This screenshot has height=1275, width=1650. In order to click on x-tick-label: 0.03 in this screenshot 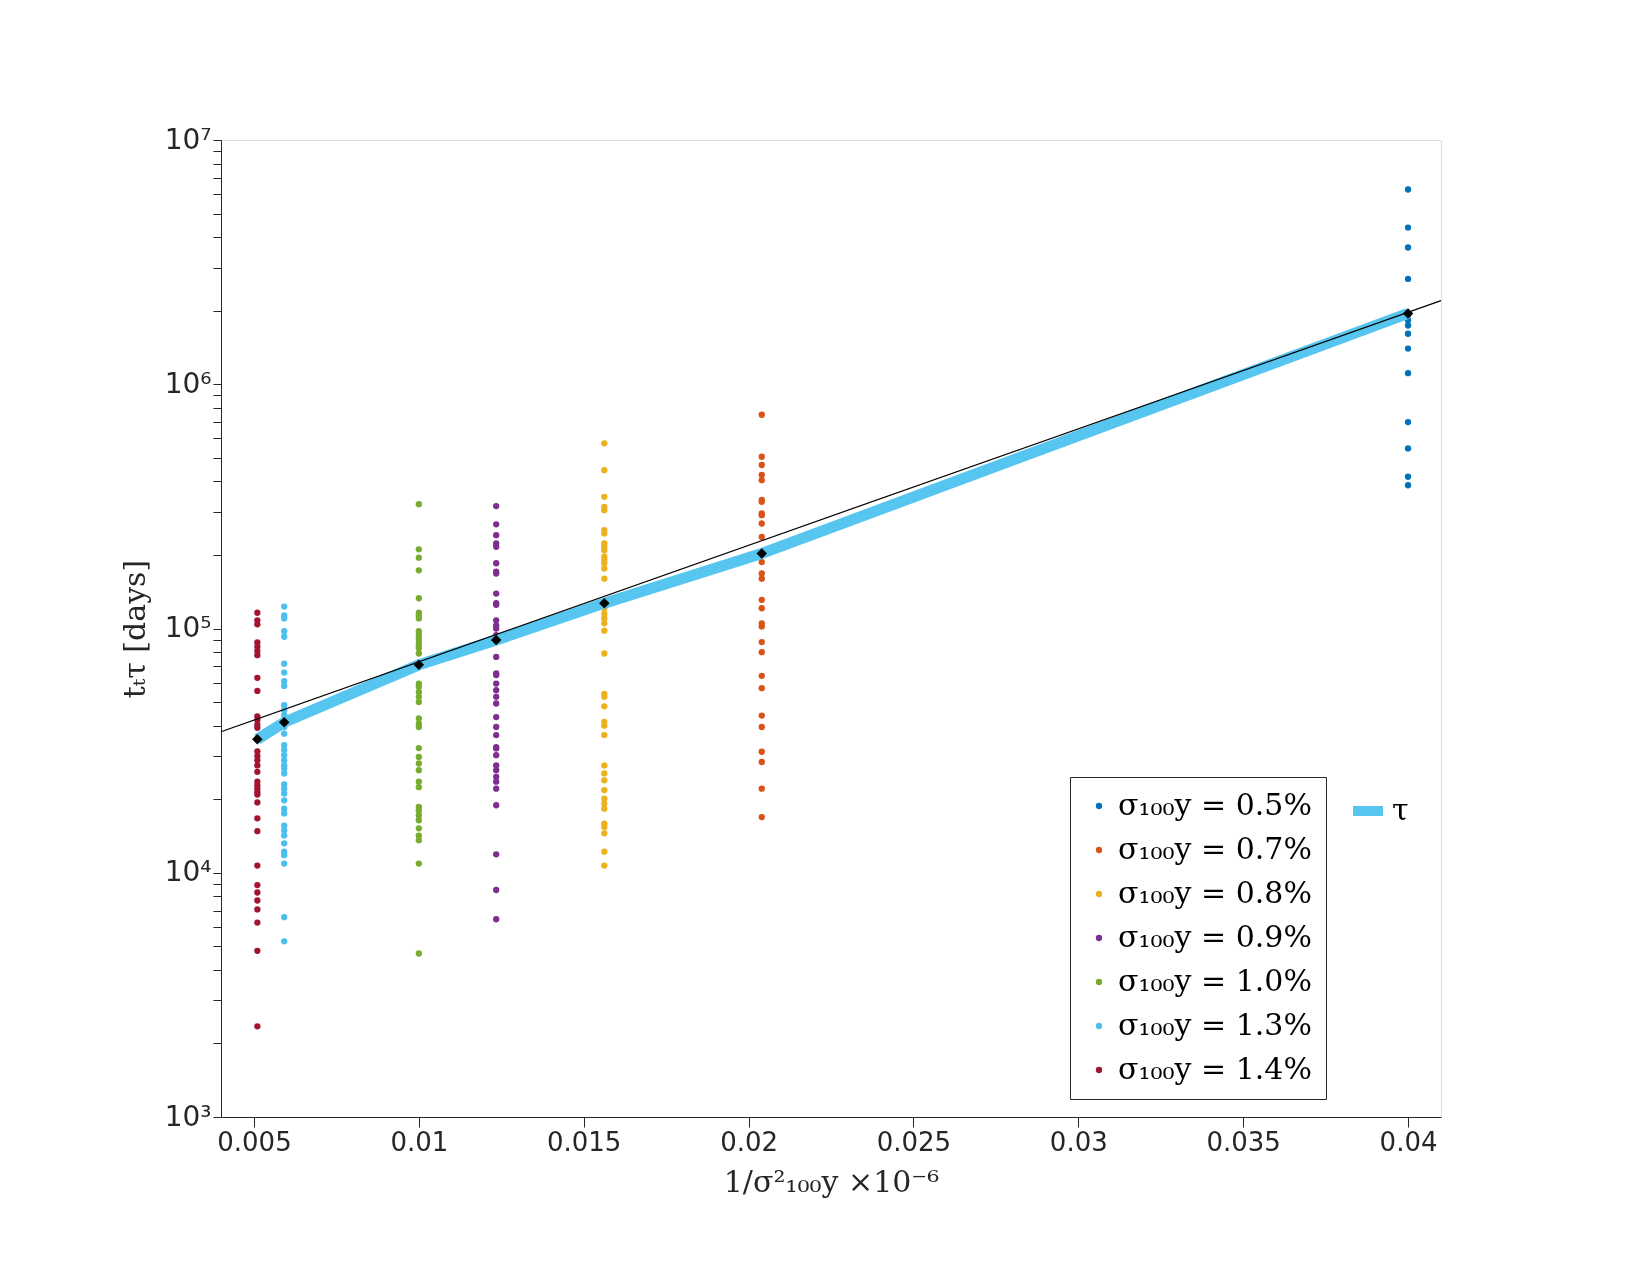, I will do `click(1078, 1141)`.